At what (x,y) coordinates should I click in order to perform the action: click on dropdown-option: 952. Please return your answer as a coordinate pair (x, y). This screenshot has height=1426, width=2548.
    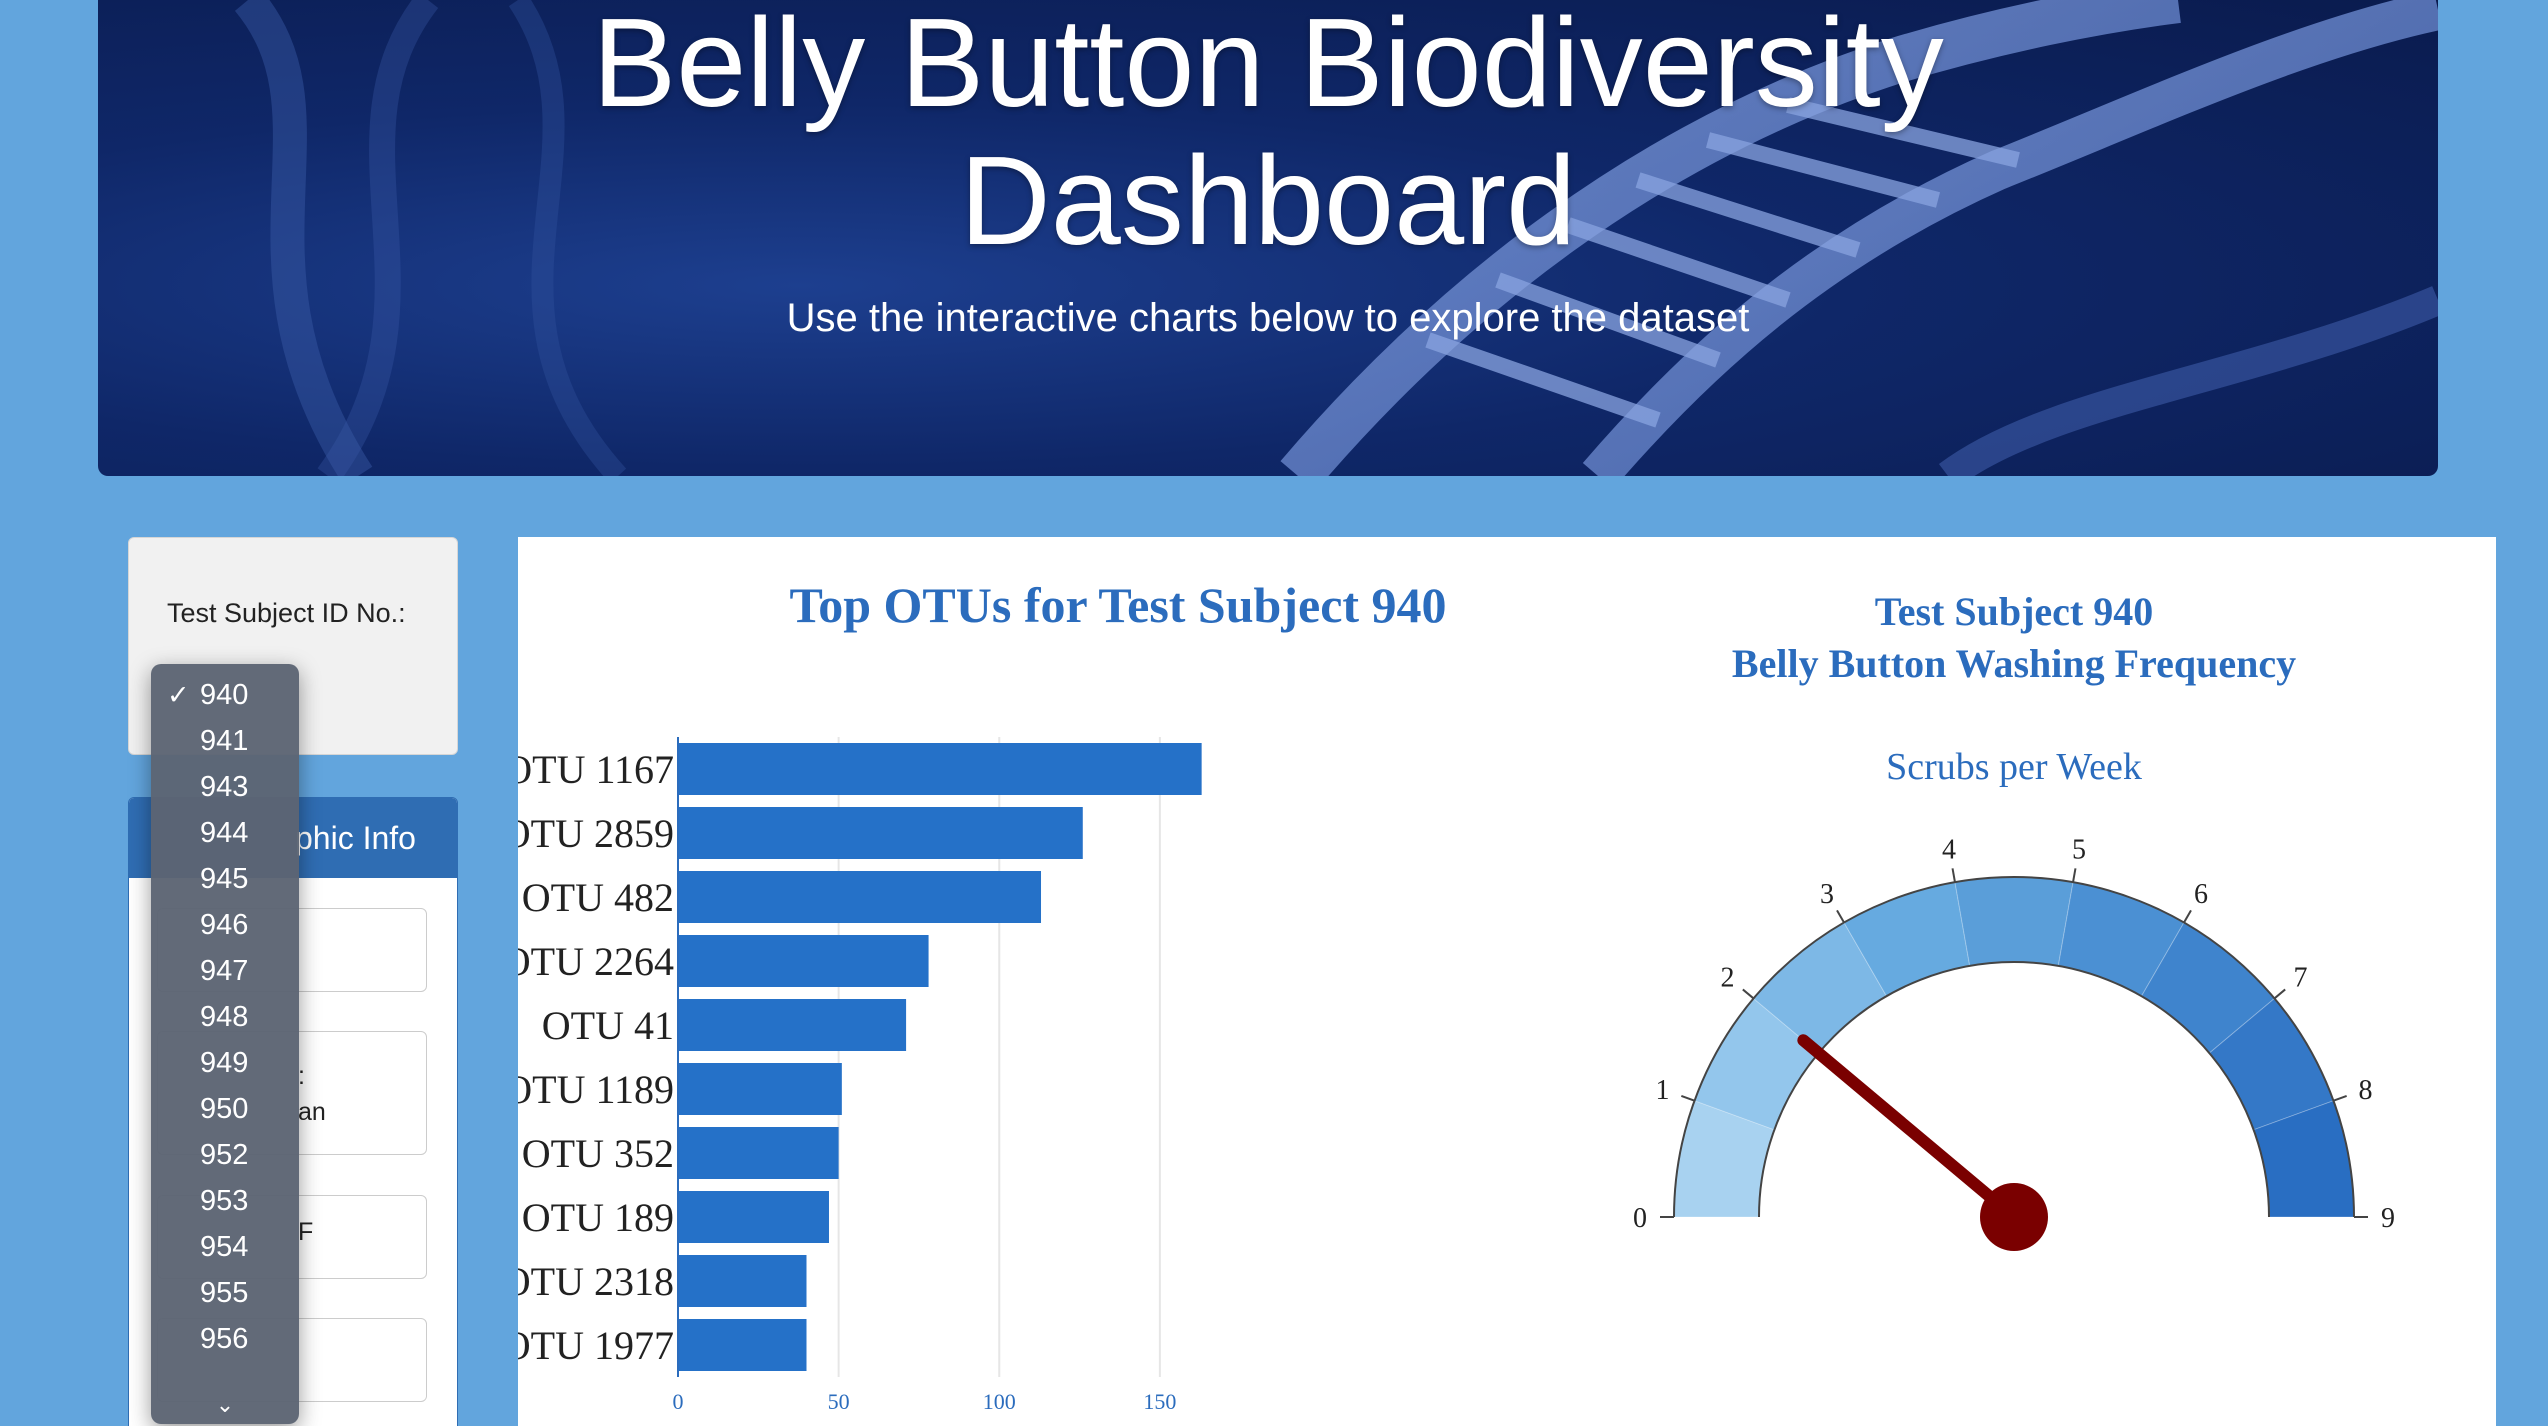
    Looking at the image, I should click on (224, 1155).